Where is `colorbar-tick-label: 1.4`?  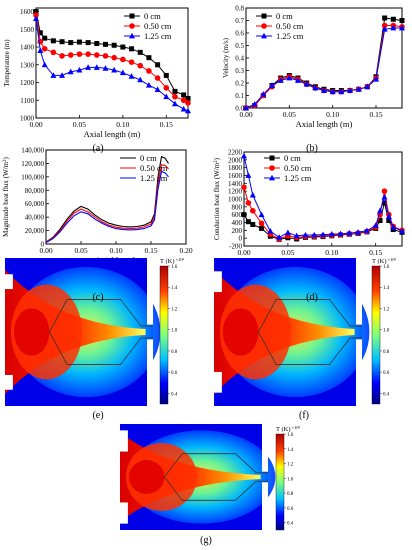
colorbar-tick-label: 1.4 is located at coordinates (386, 288).